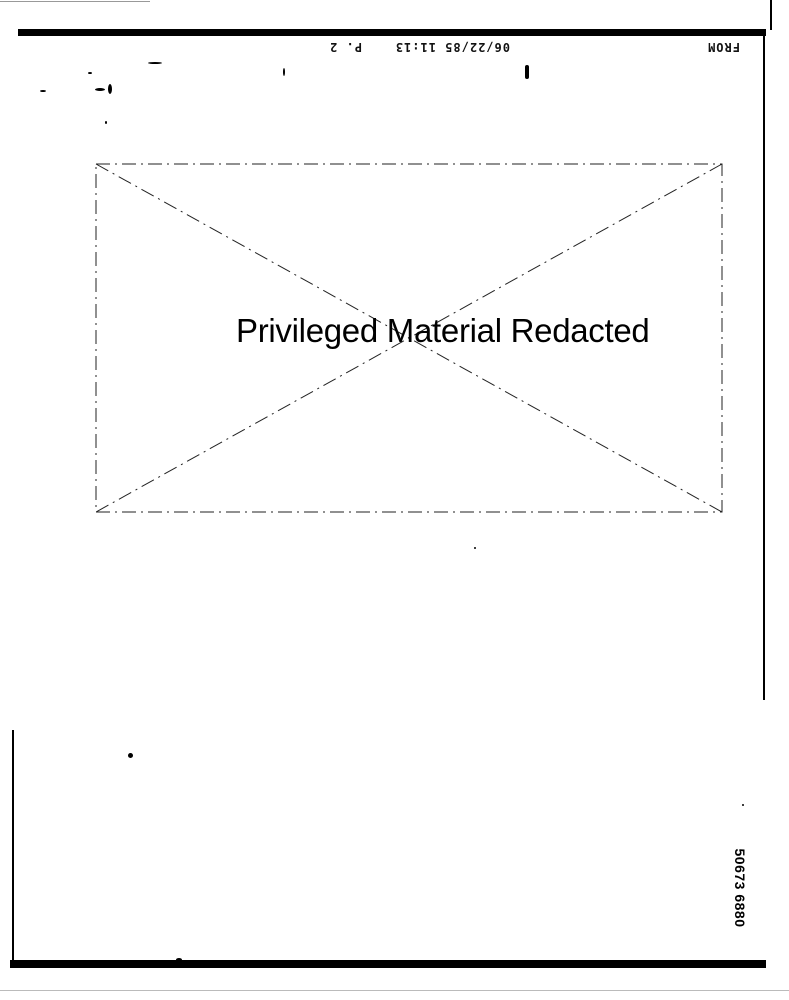 This screenshot has height=1000, width=789. Describe the element at coordinates (443, 330) in the screenshot. I see `redaction-label: Privileged Material Redacted` at that location.